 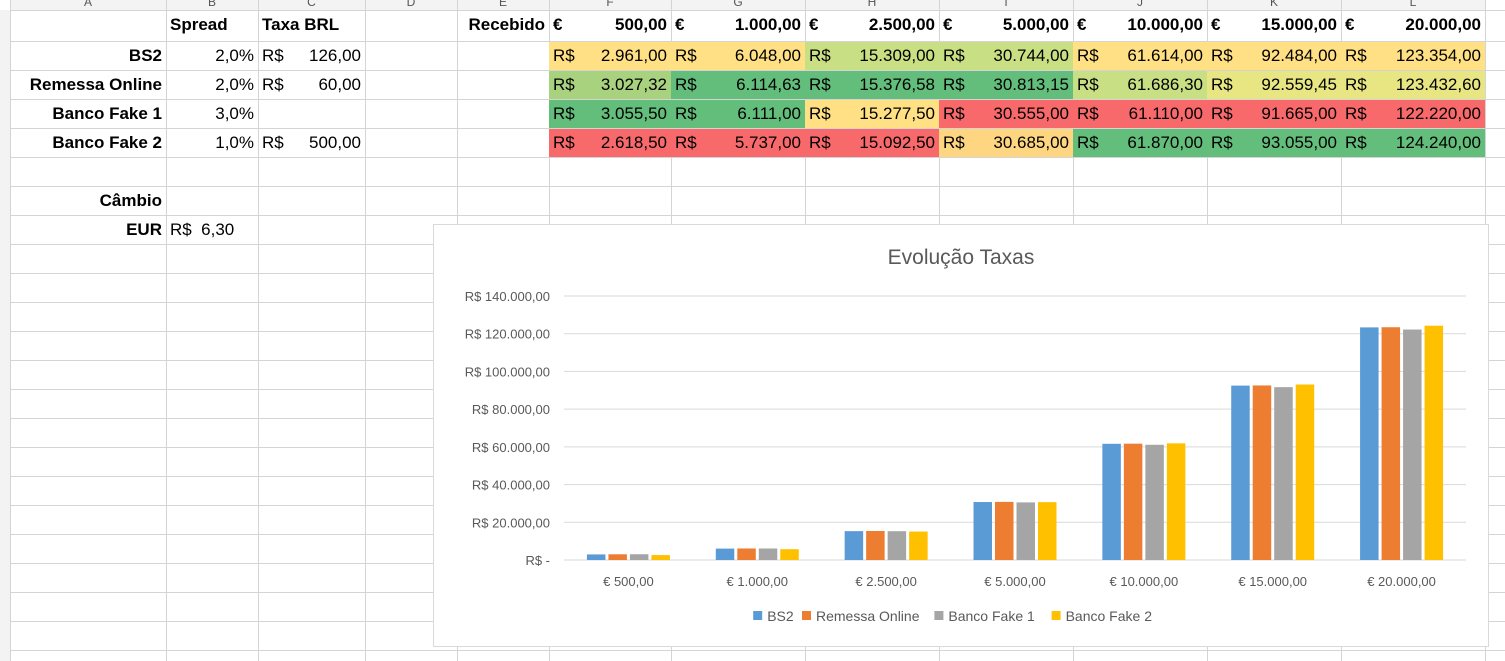 What do you see at coordinates (769, 113) in the screenshot?
I see `cell-value: 6.111,00` at bounding box center [769, 113].